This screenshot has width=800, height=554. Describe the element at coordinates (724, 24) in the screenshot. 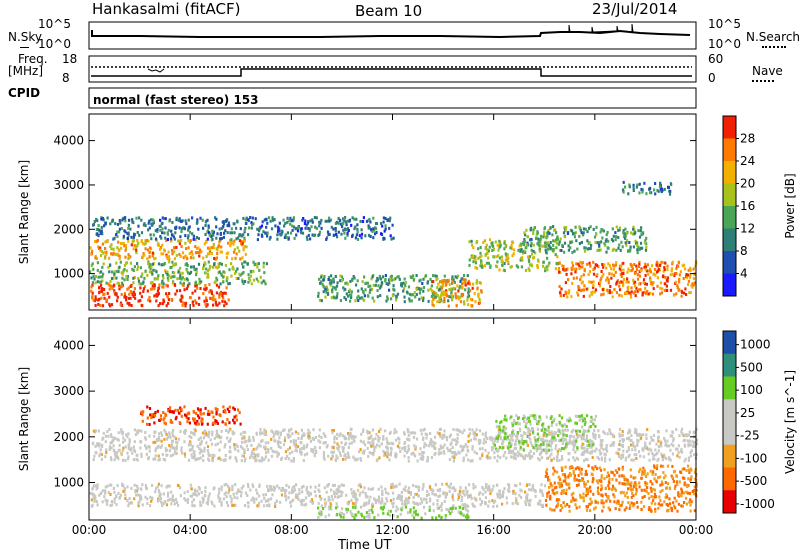

I see `noise-right-tick-top: 10^5` at that location.